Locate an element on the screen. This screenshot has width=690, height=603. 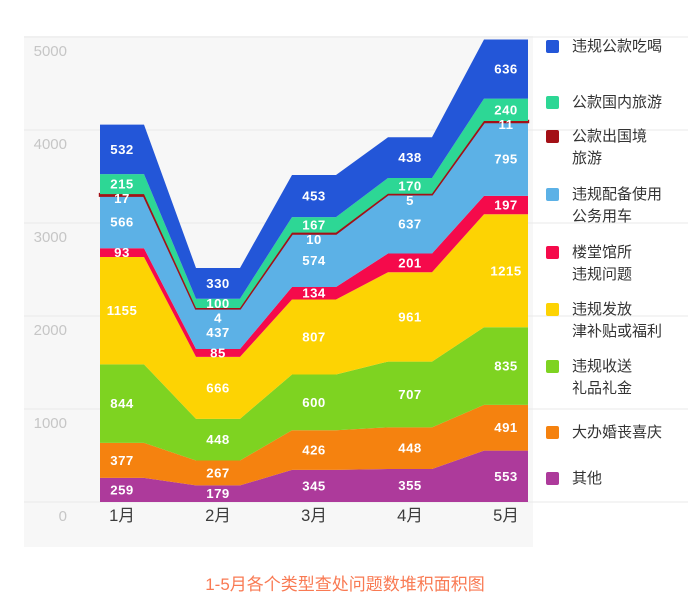
value-label: 1155 is located at coordinates (122, 310).